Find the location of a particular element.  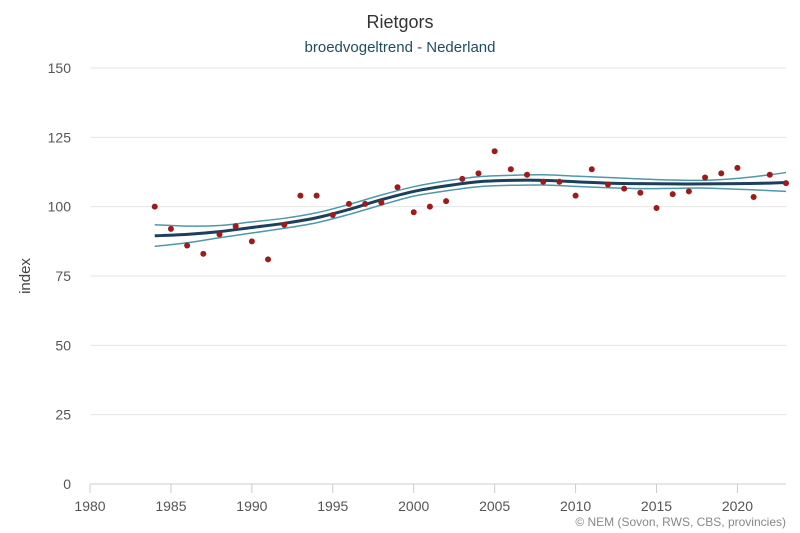

index-point-2015 is located at coordinates (656, 208).